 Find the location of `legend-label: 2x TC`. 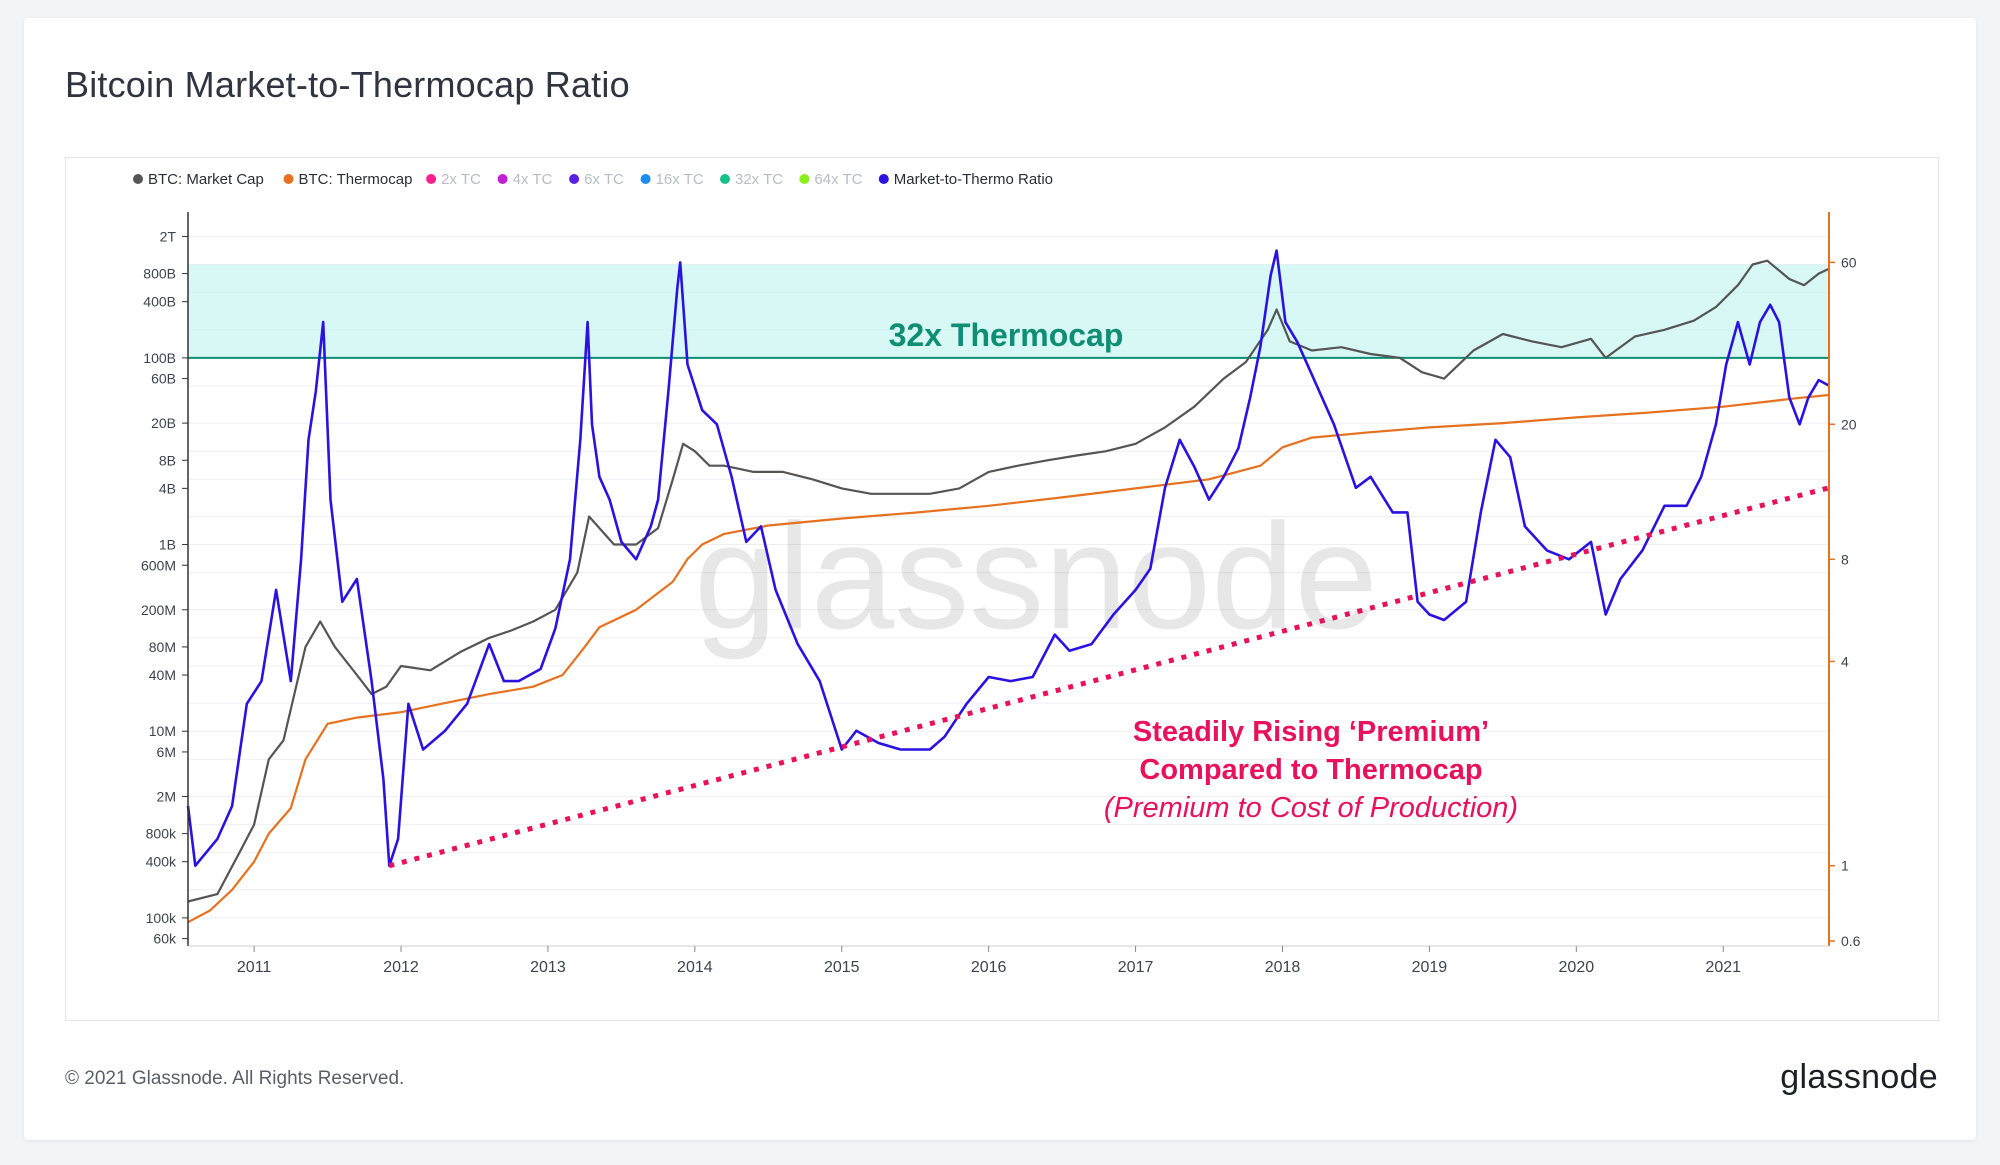

legend-label: 2x TC is located at coordinates (461, 179).